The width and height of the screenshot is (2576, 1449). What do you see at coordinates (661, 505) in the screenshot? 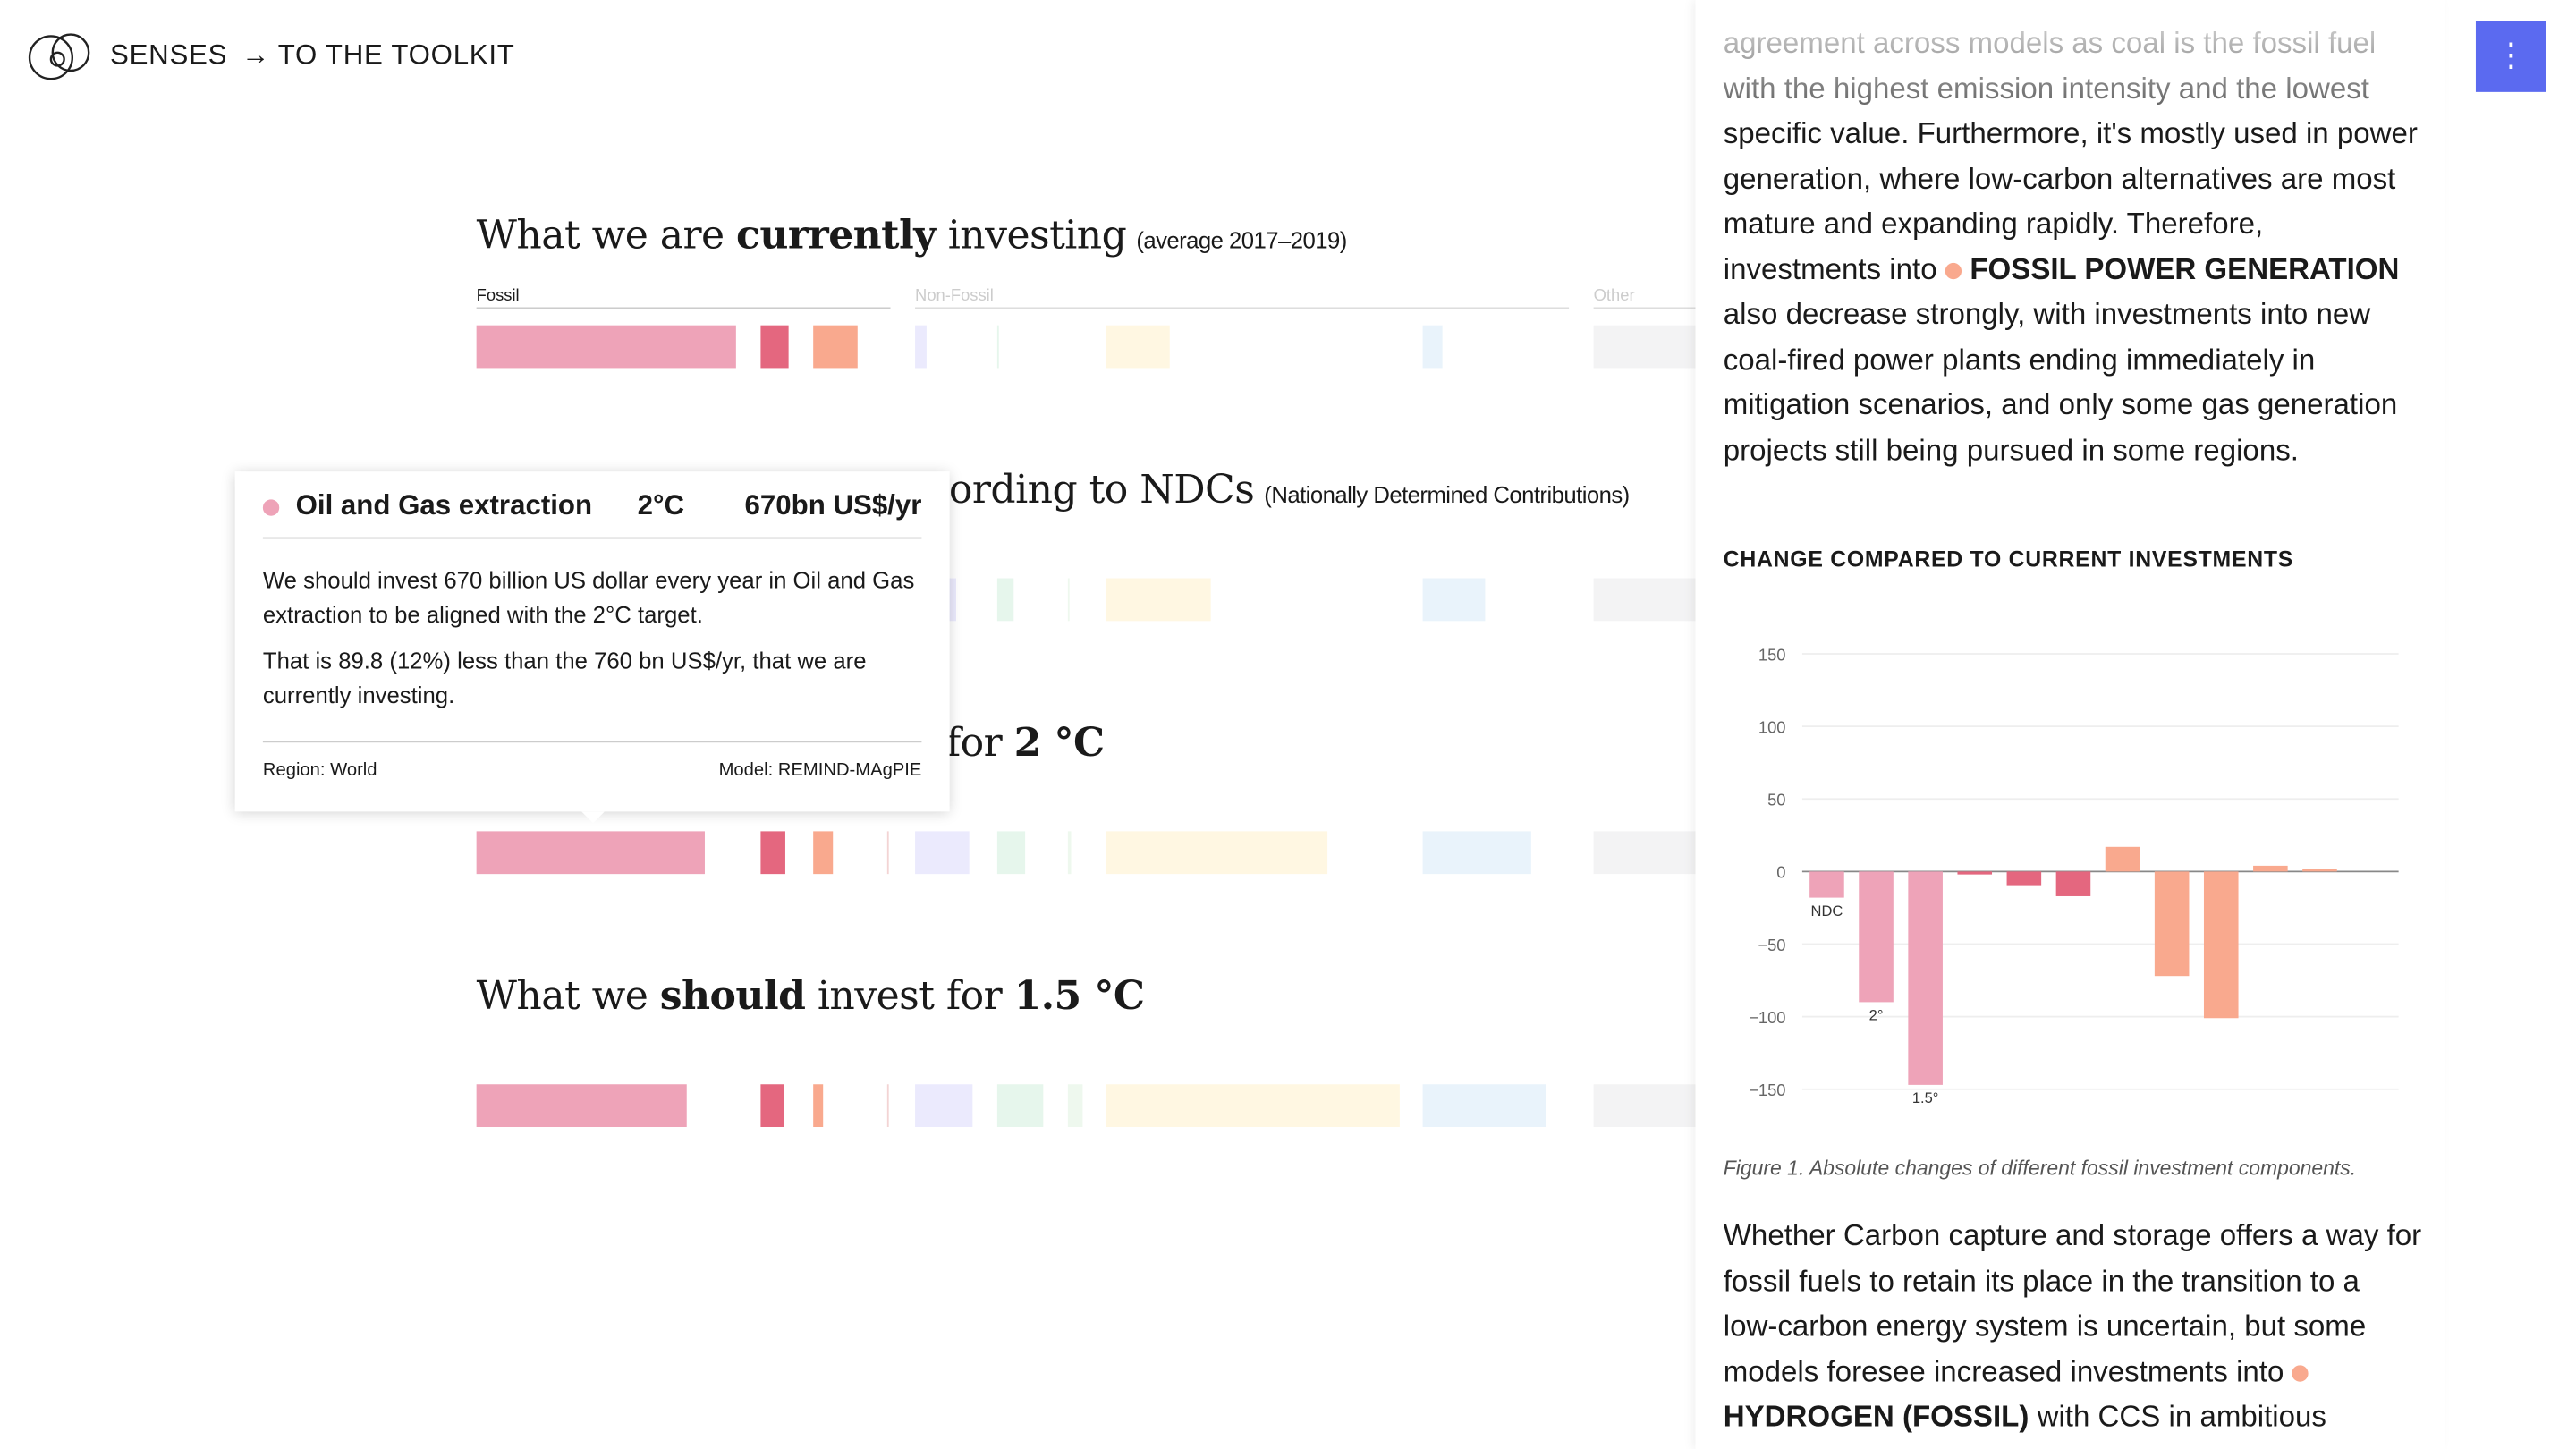
I see `tooltip-scenario: 2°C` at bounding box center [661, 505].